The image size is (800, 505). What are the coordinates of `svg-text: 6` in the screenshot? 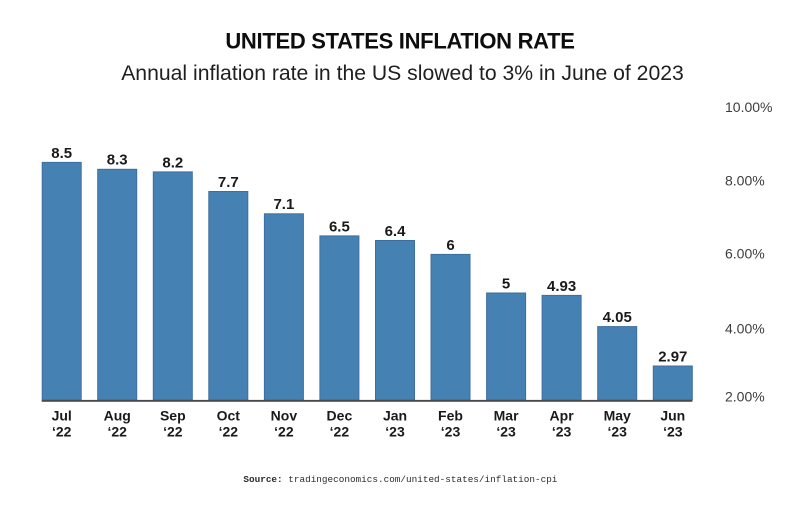 It's located at (450, 245).